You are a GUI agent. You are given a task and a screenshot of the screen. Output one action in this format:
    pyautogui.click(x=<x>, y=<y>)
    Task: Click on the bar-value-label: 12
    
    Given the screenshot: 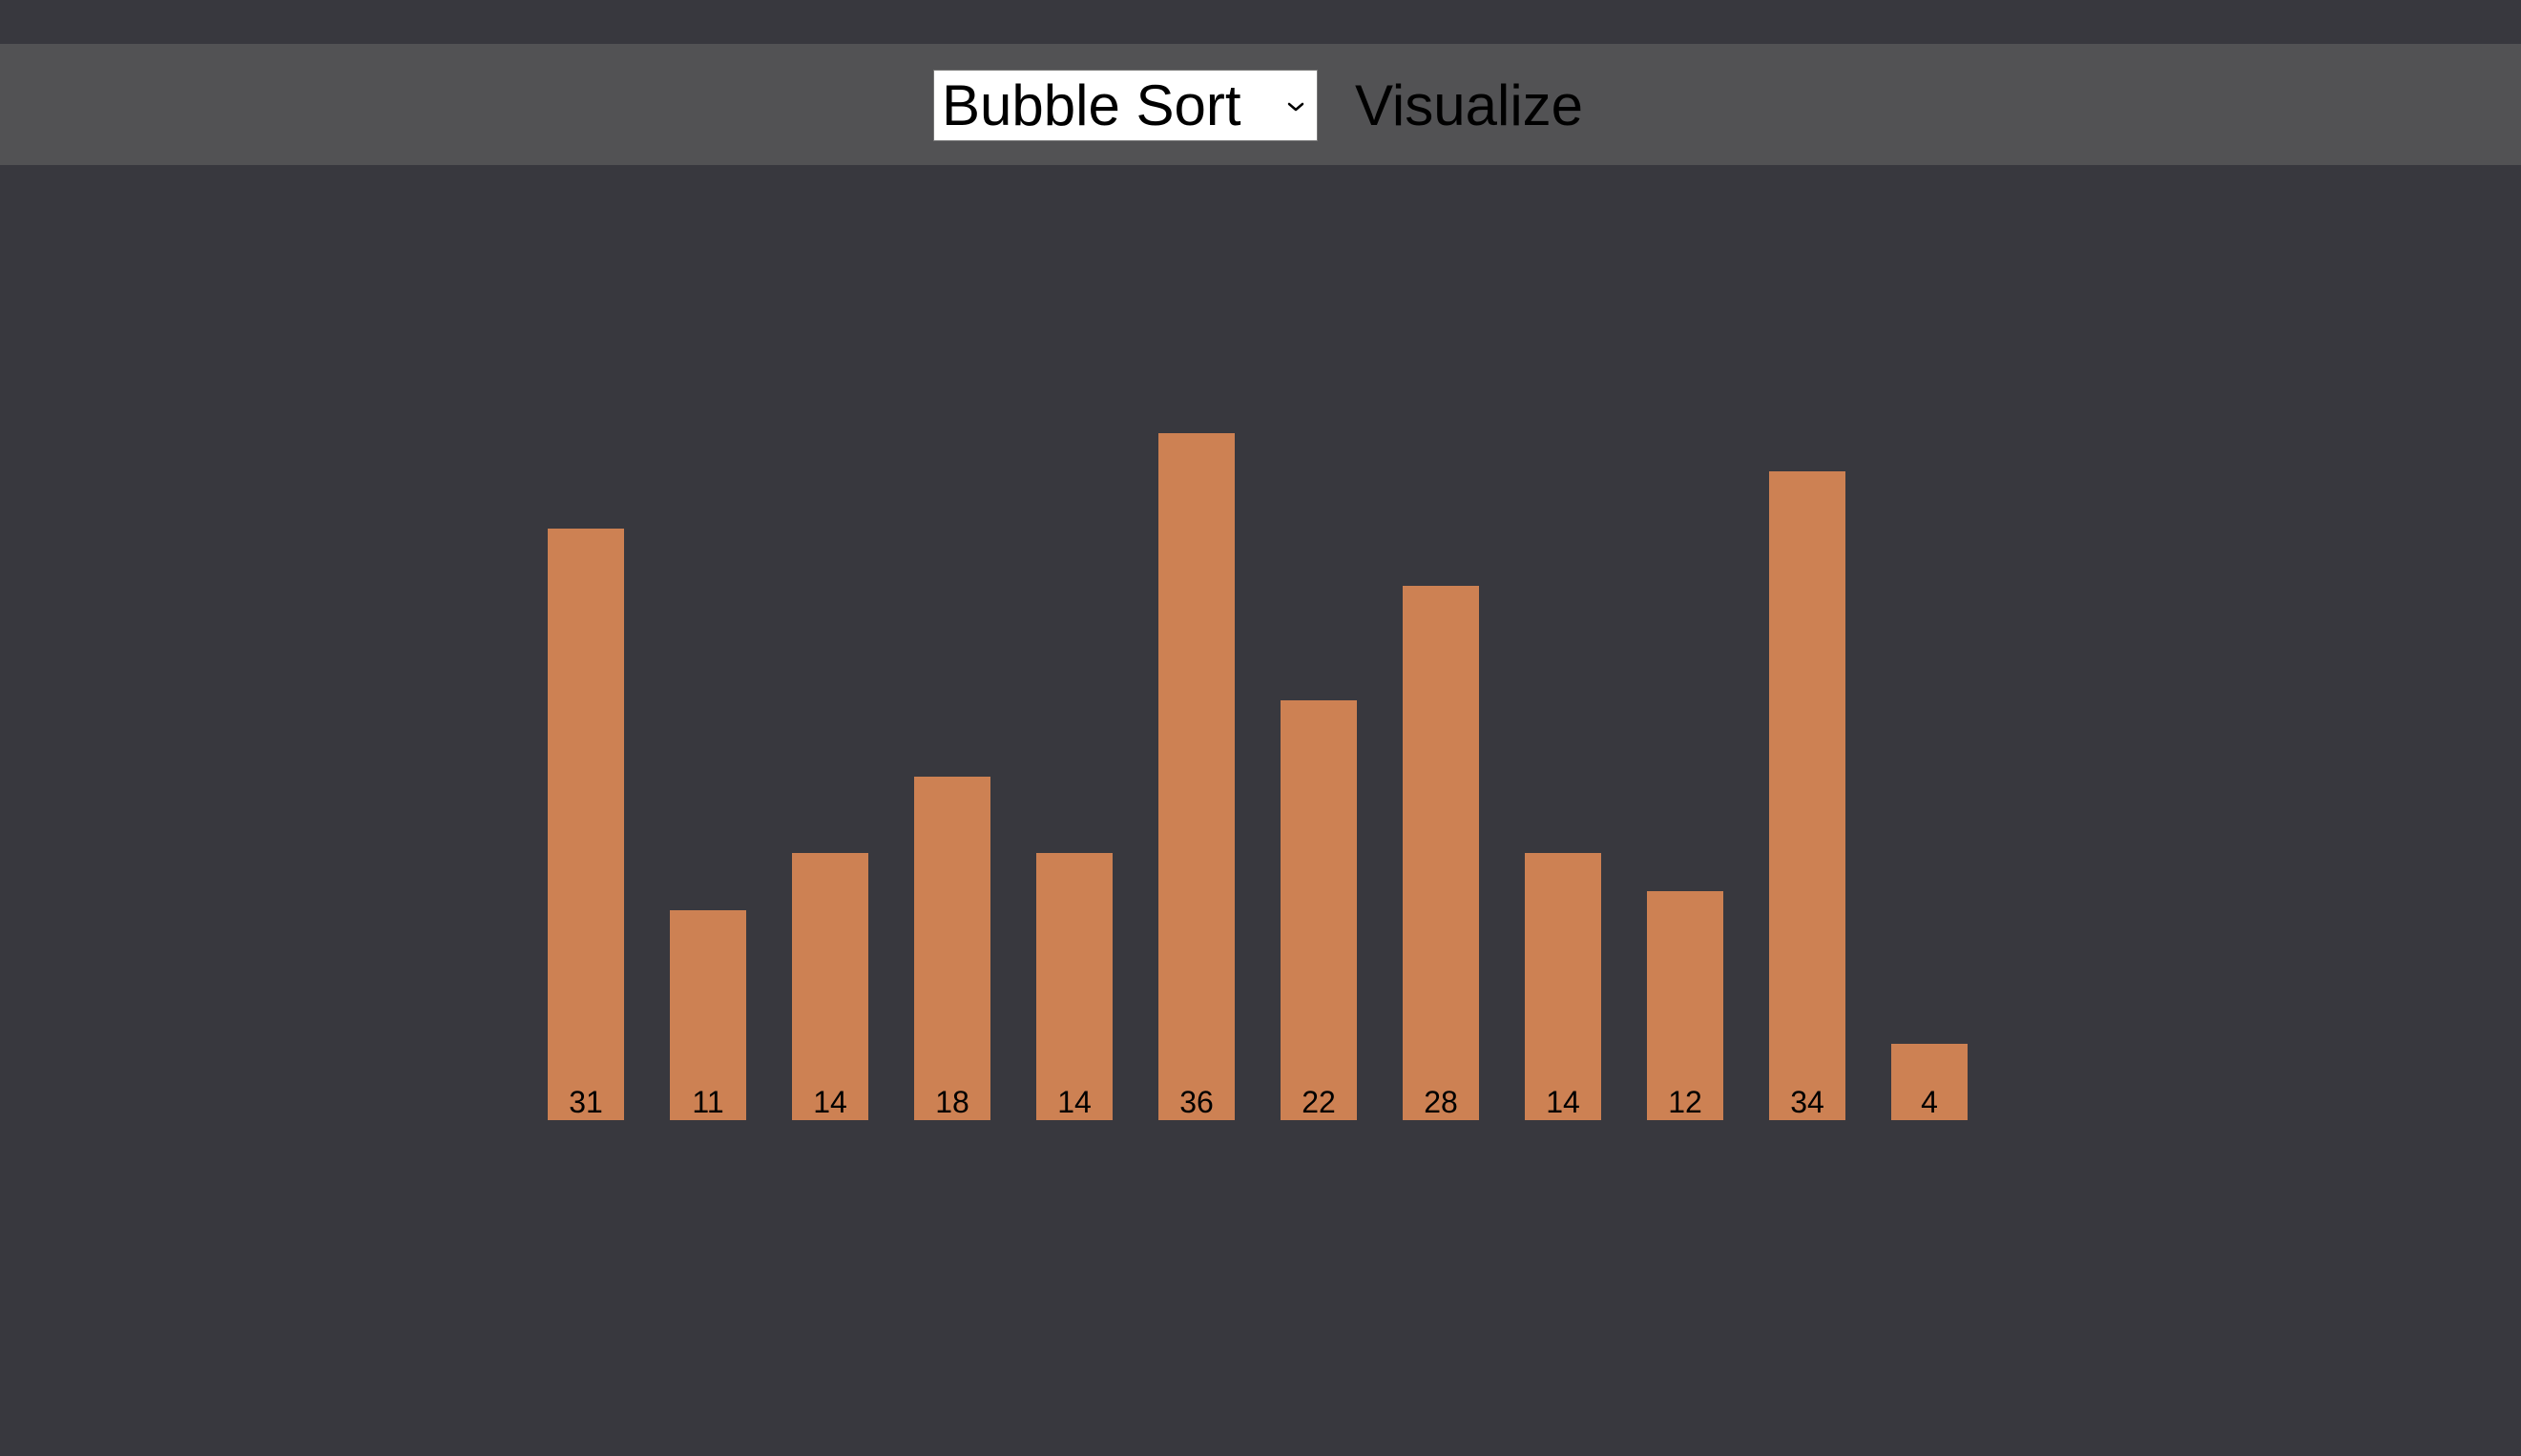 What is the action you would take?
    pyautogui.click(x=1685, y=1102)
    